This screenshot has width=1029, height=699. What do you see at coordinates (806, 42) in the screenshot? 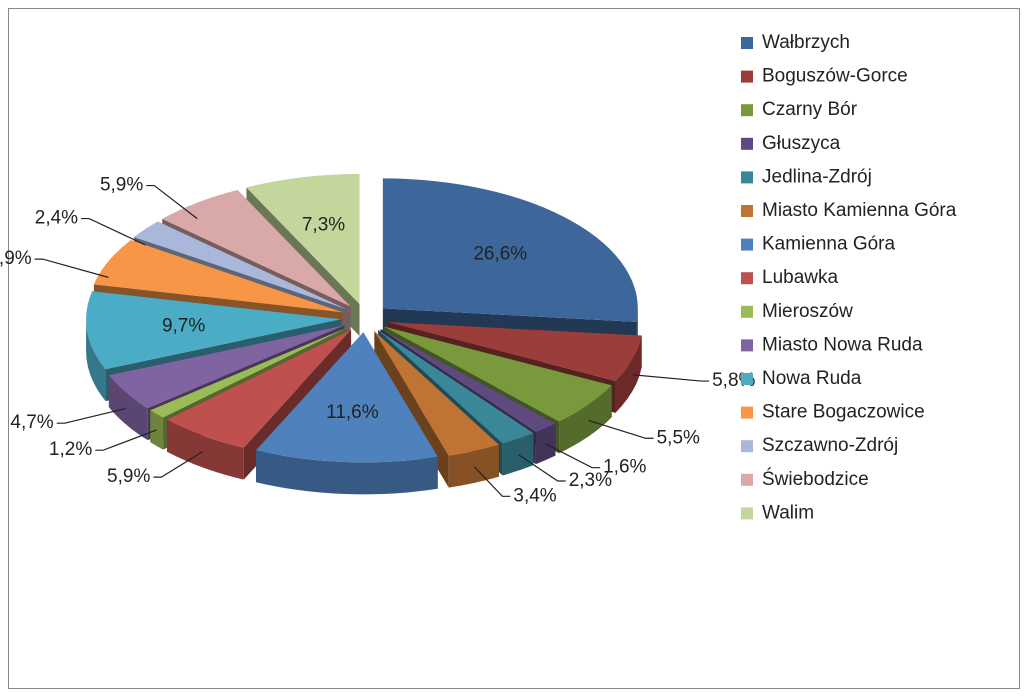
I see `legend-label: Wałbrzych` at bounding box center [806, 42].